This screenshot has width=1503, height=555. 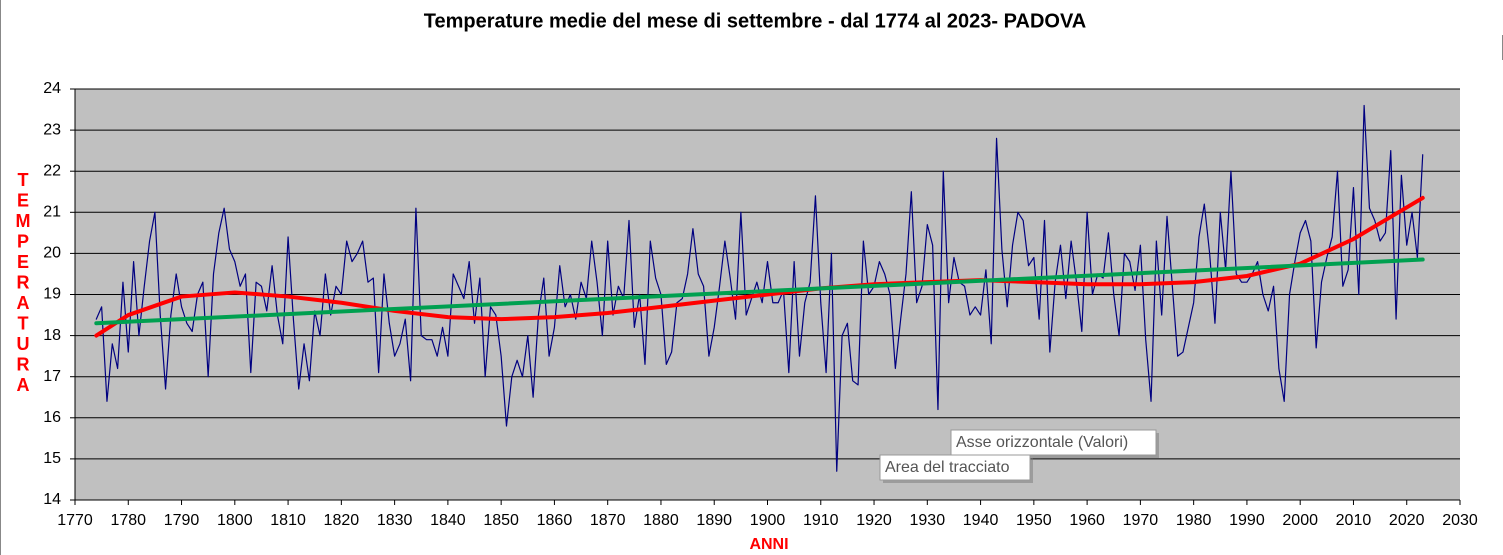 I want to click on x-tick-label: 2020, so click(x=1407, y=520).